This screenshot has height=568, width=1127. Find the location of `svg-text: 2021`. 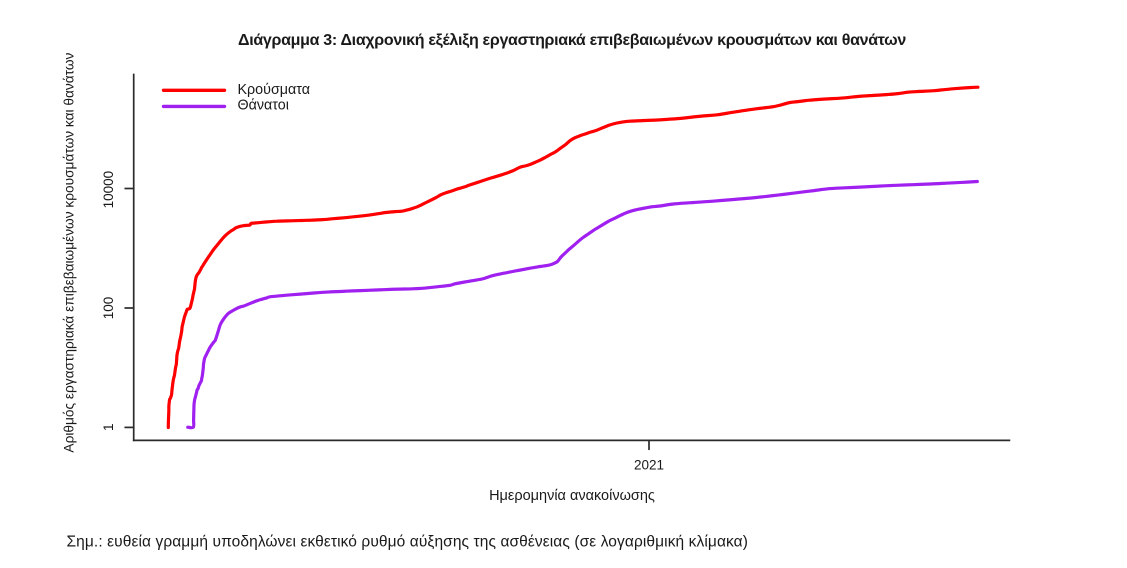

svg-text: 2021 is located at coordinates (649, 464).